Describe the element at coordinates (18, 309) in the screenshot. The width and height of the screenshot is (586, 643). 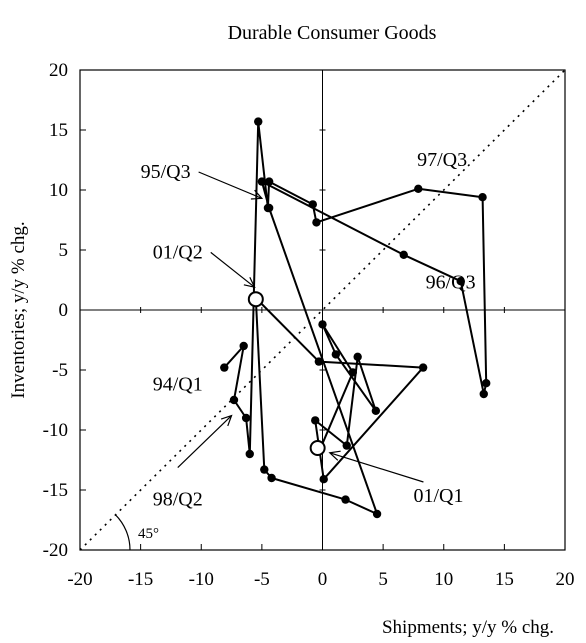
I see `y-axis-label: Inventories; y/y % chg.` at that location.